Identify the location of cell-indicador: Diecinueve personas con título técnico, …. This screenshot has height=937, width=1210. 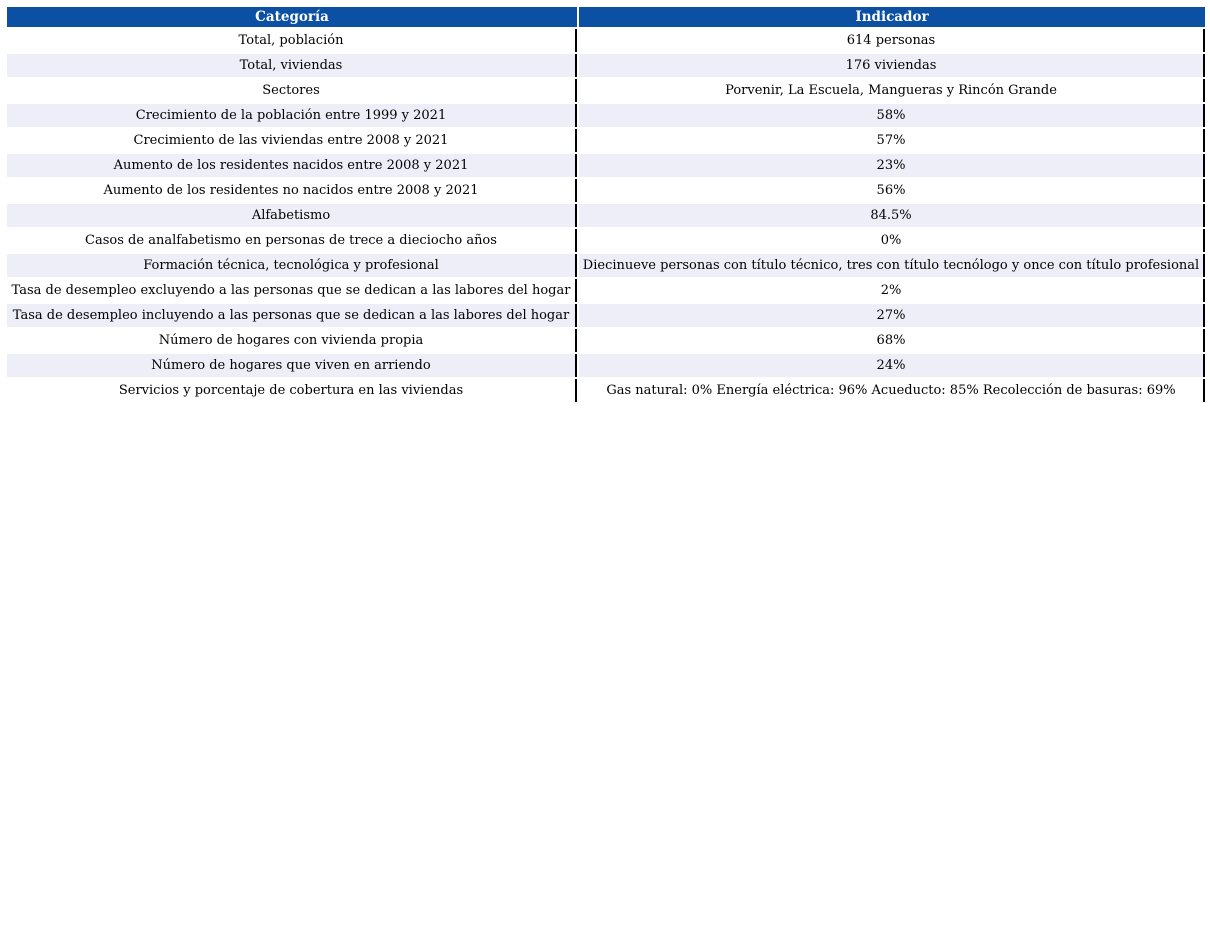
(892, 265).